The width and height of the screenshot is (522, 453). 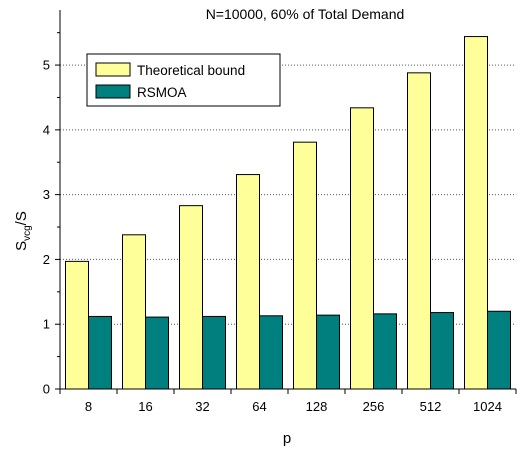 What do you see at coordinates (46, 65) in the screenshot?
I see `y-tick-label: 5` at bounding box center [46, 65].